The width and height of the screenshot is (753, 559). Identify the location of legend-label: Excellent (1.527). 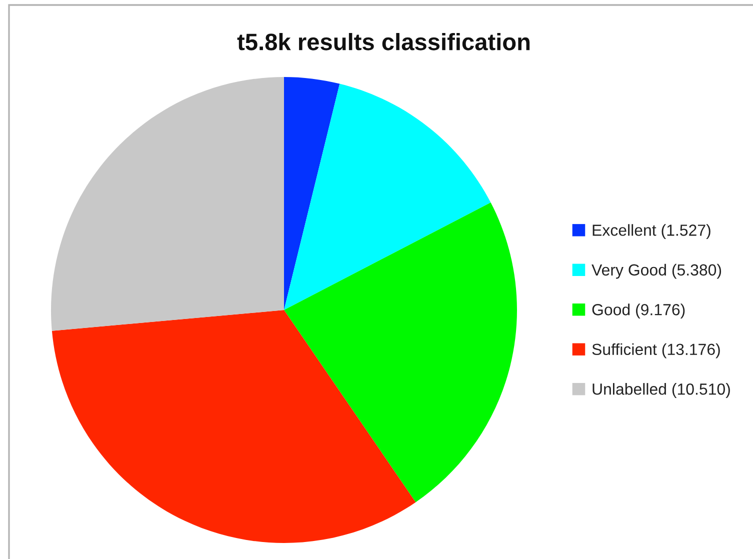
(651, 232).